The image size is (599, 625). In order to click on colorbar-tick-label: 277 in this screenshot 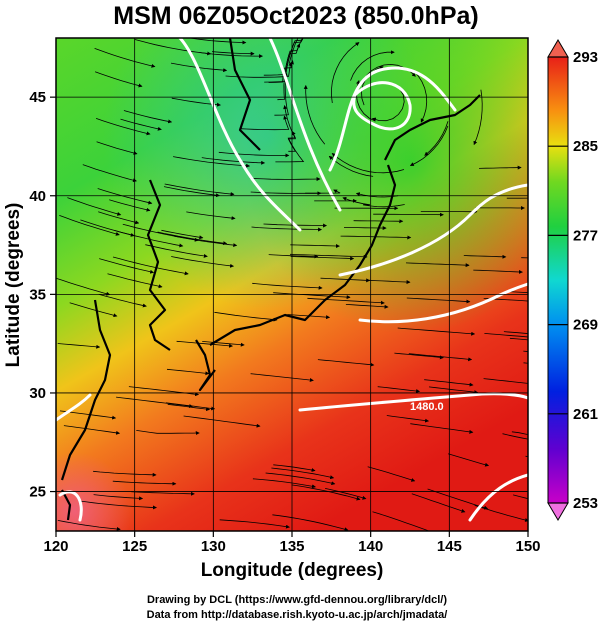, I will do `click(585, 235)`.